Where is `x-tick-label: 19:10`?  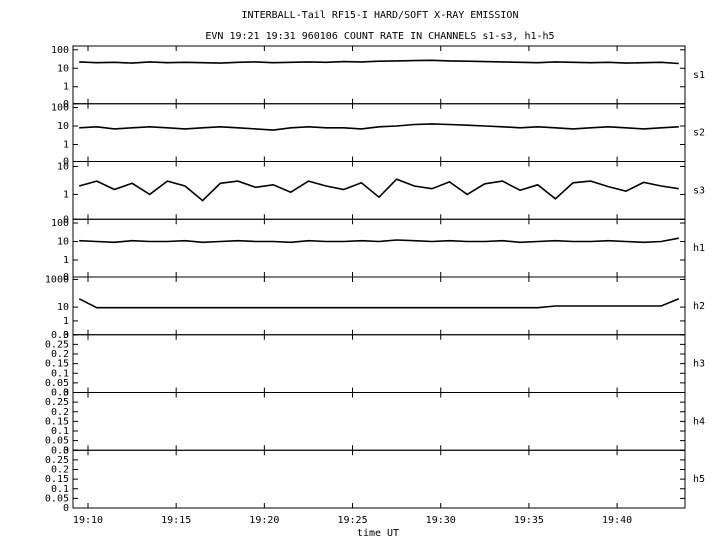
x-tick-label: 19:10 is located at coordinates (88, 520).